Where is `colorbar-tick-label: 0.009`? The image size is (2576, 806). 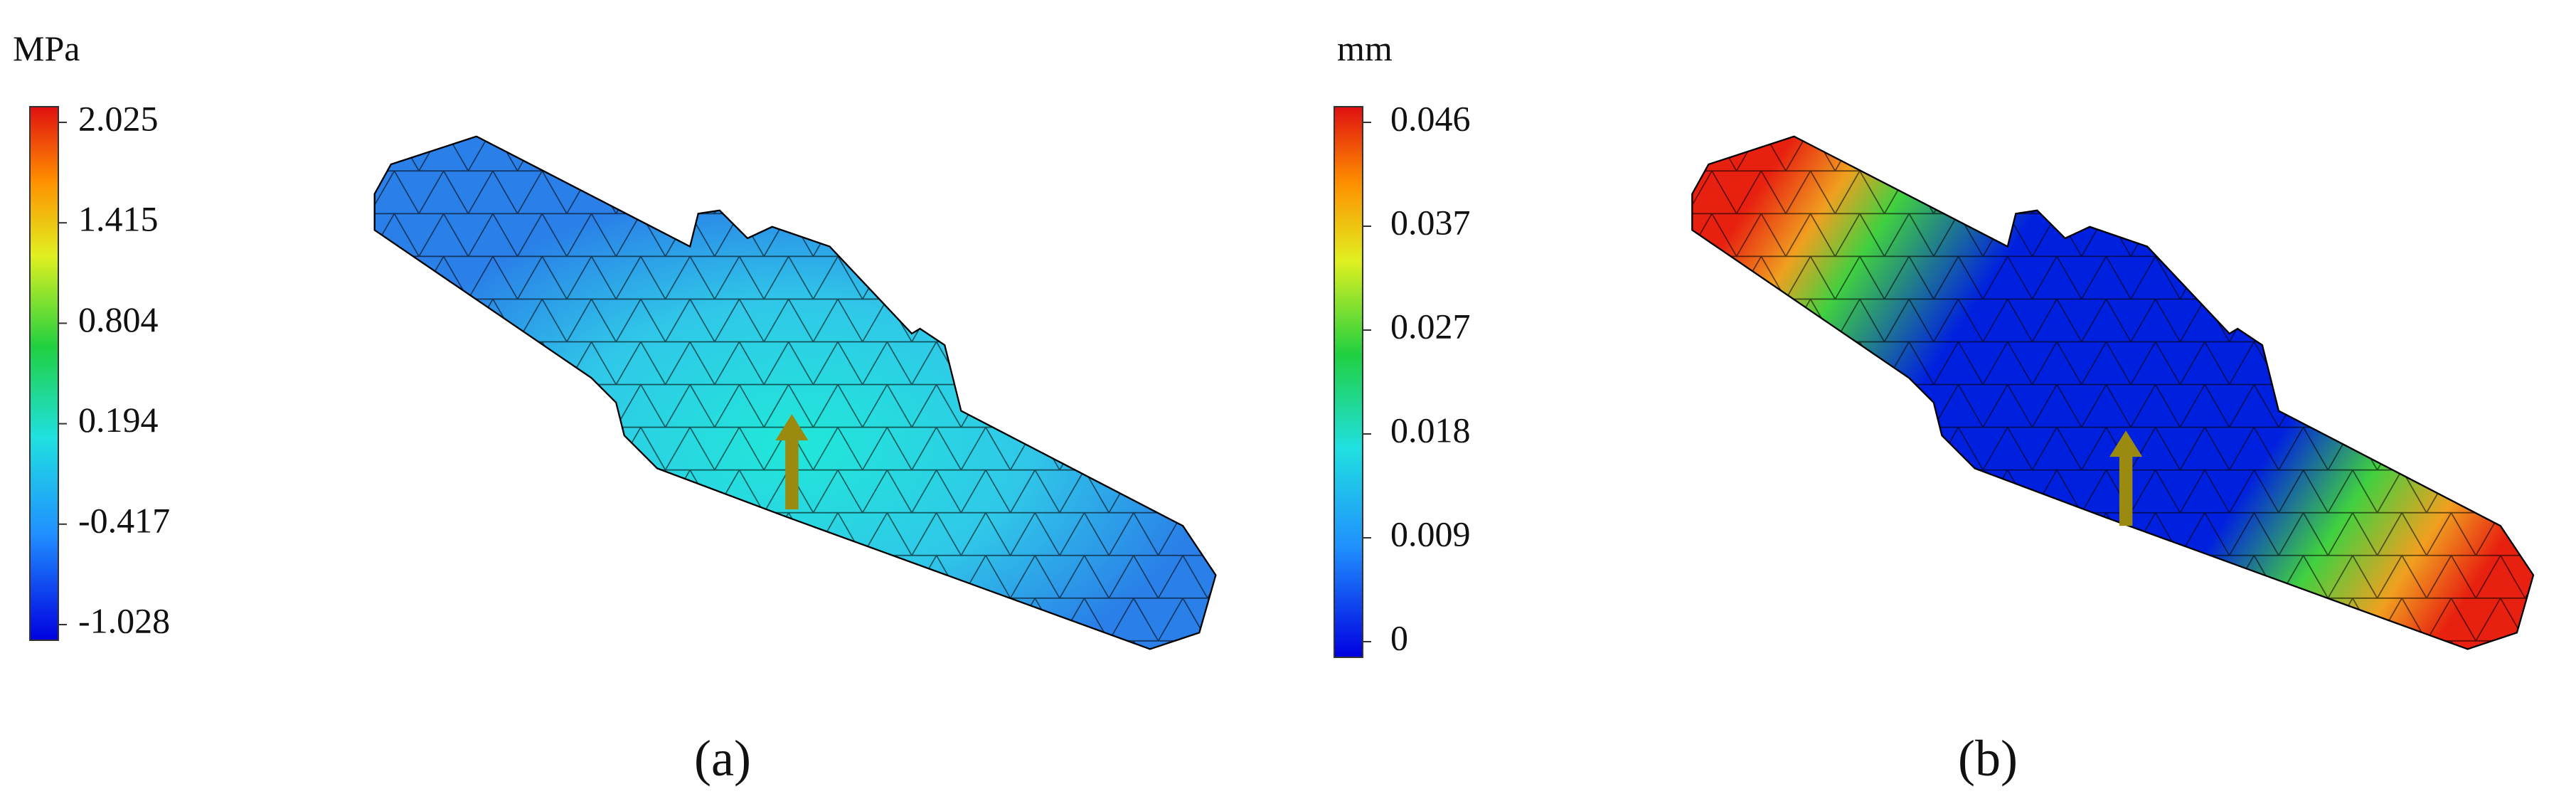 colorbar-tick-label: 0.009 is located at coordinates (1430, 533).